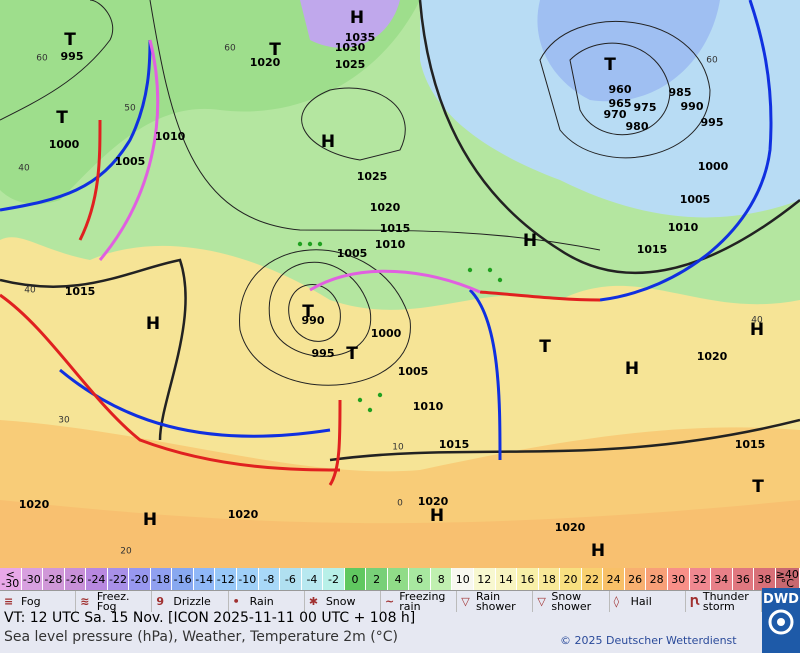  What do you see at coordinates (377, 579) in the screenshot?
I see `scale-cell: 2` at bounding box center [377, 579].